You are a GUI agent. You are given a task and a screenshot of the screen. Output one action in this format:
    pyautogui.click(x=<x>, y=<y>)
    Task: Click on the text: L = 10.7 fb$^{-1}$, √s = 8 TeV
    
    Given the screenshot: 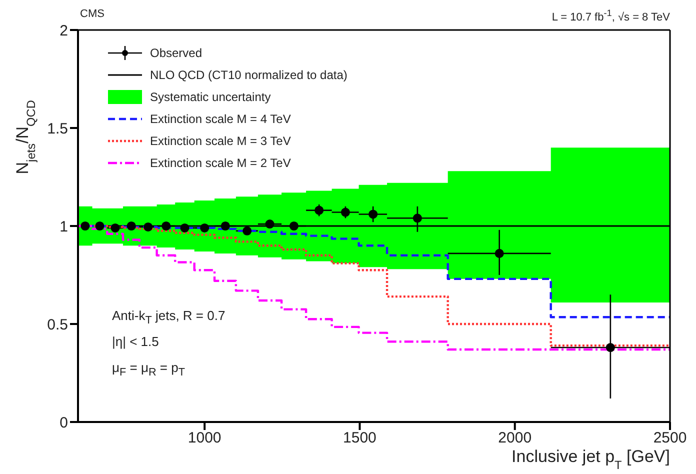 What is the action you would take?
    pyautogui.click(x=611, y=16)
    